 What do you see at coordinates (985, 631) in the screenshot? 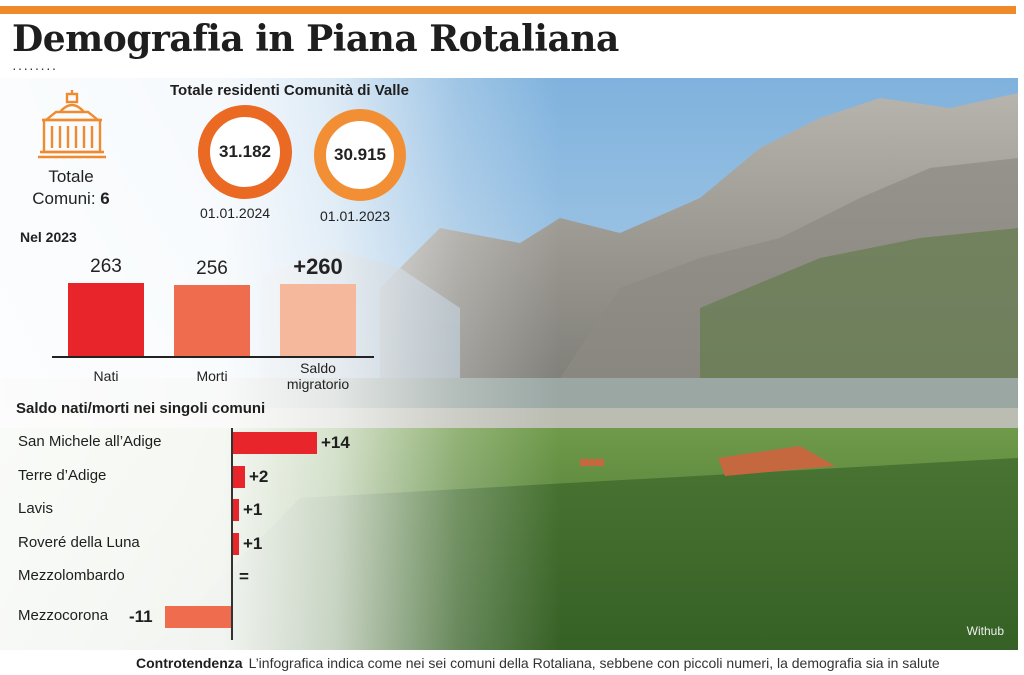
I see `photo-credit: Withub` at bounding box center [985, 631].